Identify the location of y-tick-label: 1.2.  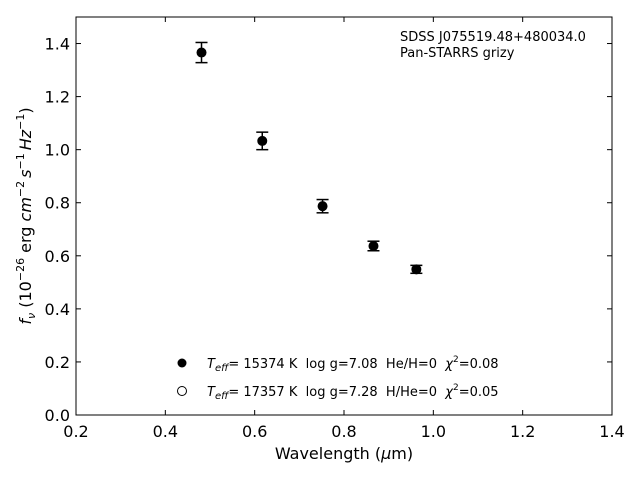
(57, 97).